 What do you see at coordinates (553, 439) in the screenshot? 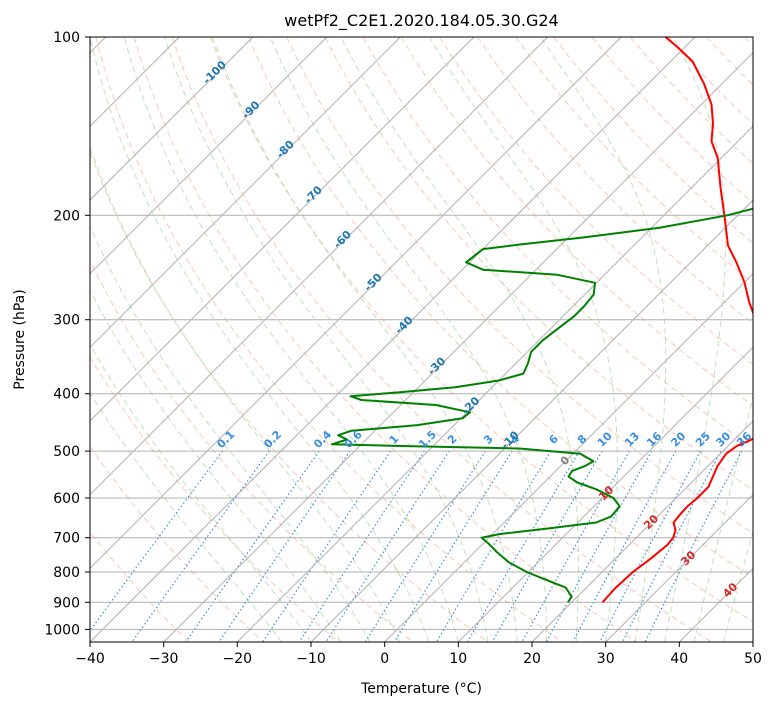
I see `mixing-ratio-label: 6` at bounding box center [553, 439].